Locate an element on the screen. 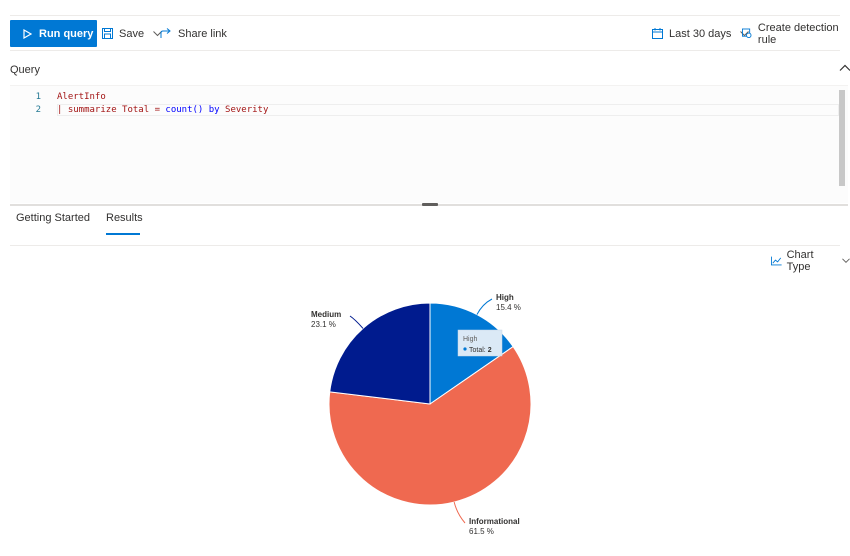  slice-label-percent: 61.5 % is located at coordinates (481, 531).